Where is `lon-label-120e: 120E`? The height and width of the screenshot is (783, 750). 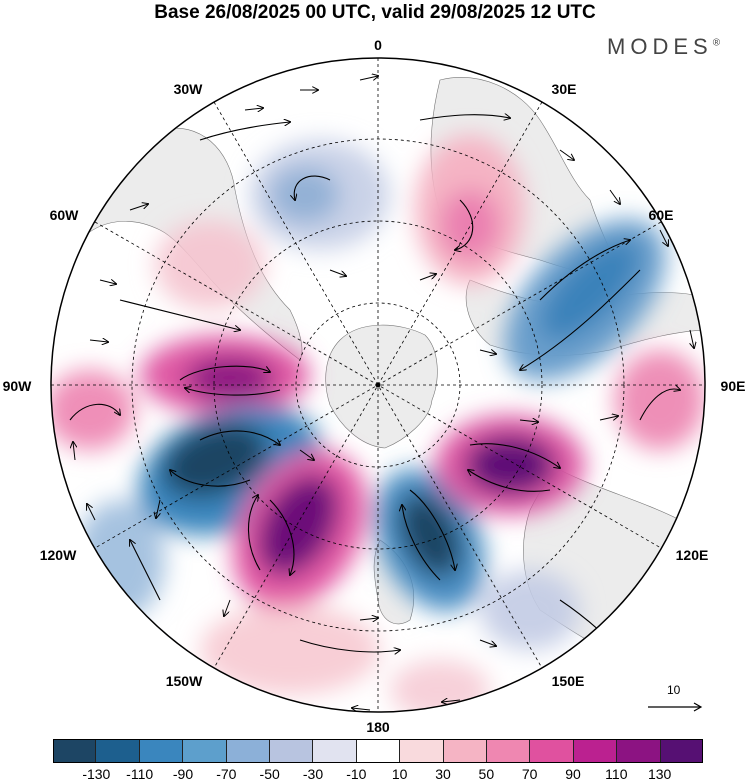 lon-label-120e: 120E is located at coordinates (692, 555).